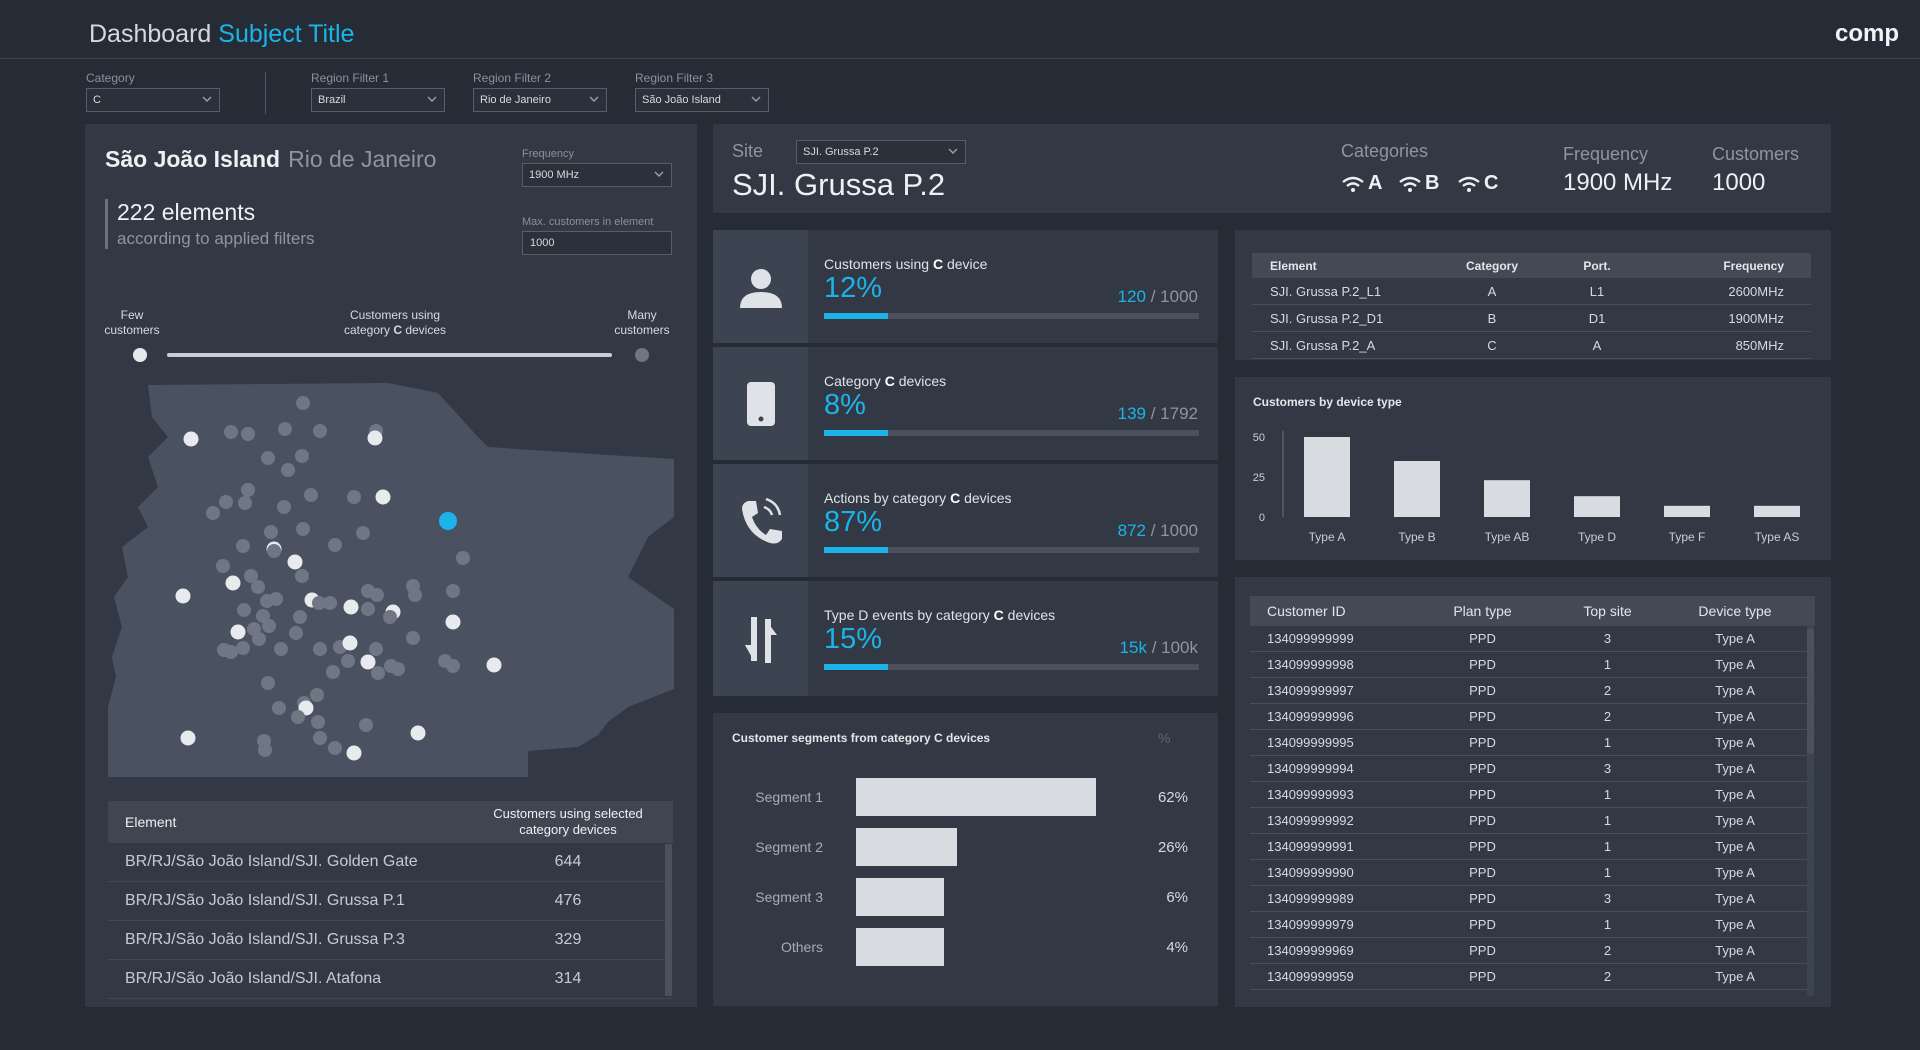 The image size is (1920, 1050). I want to click on site-select: SJI. Grussa P.2, so click(881, 152).